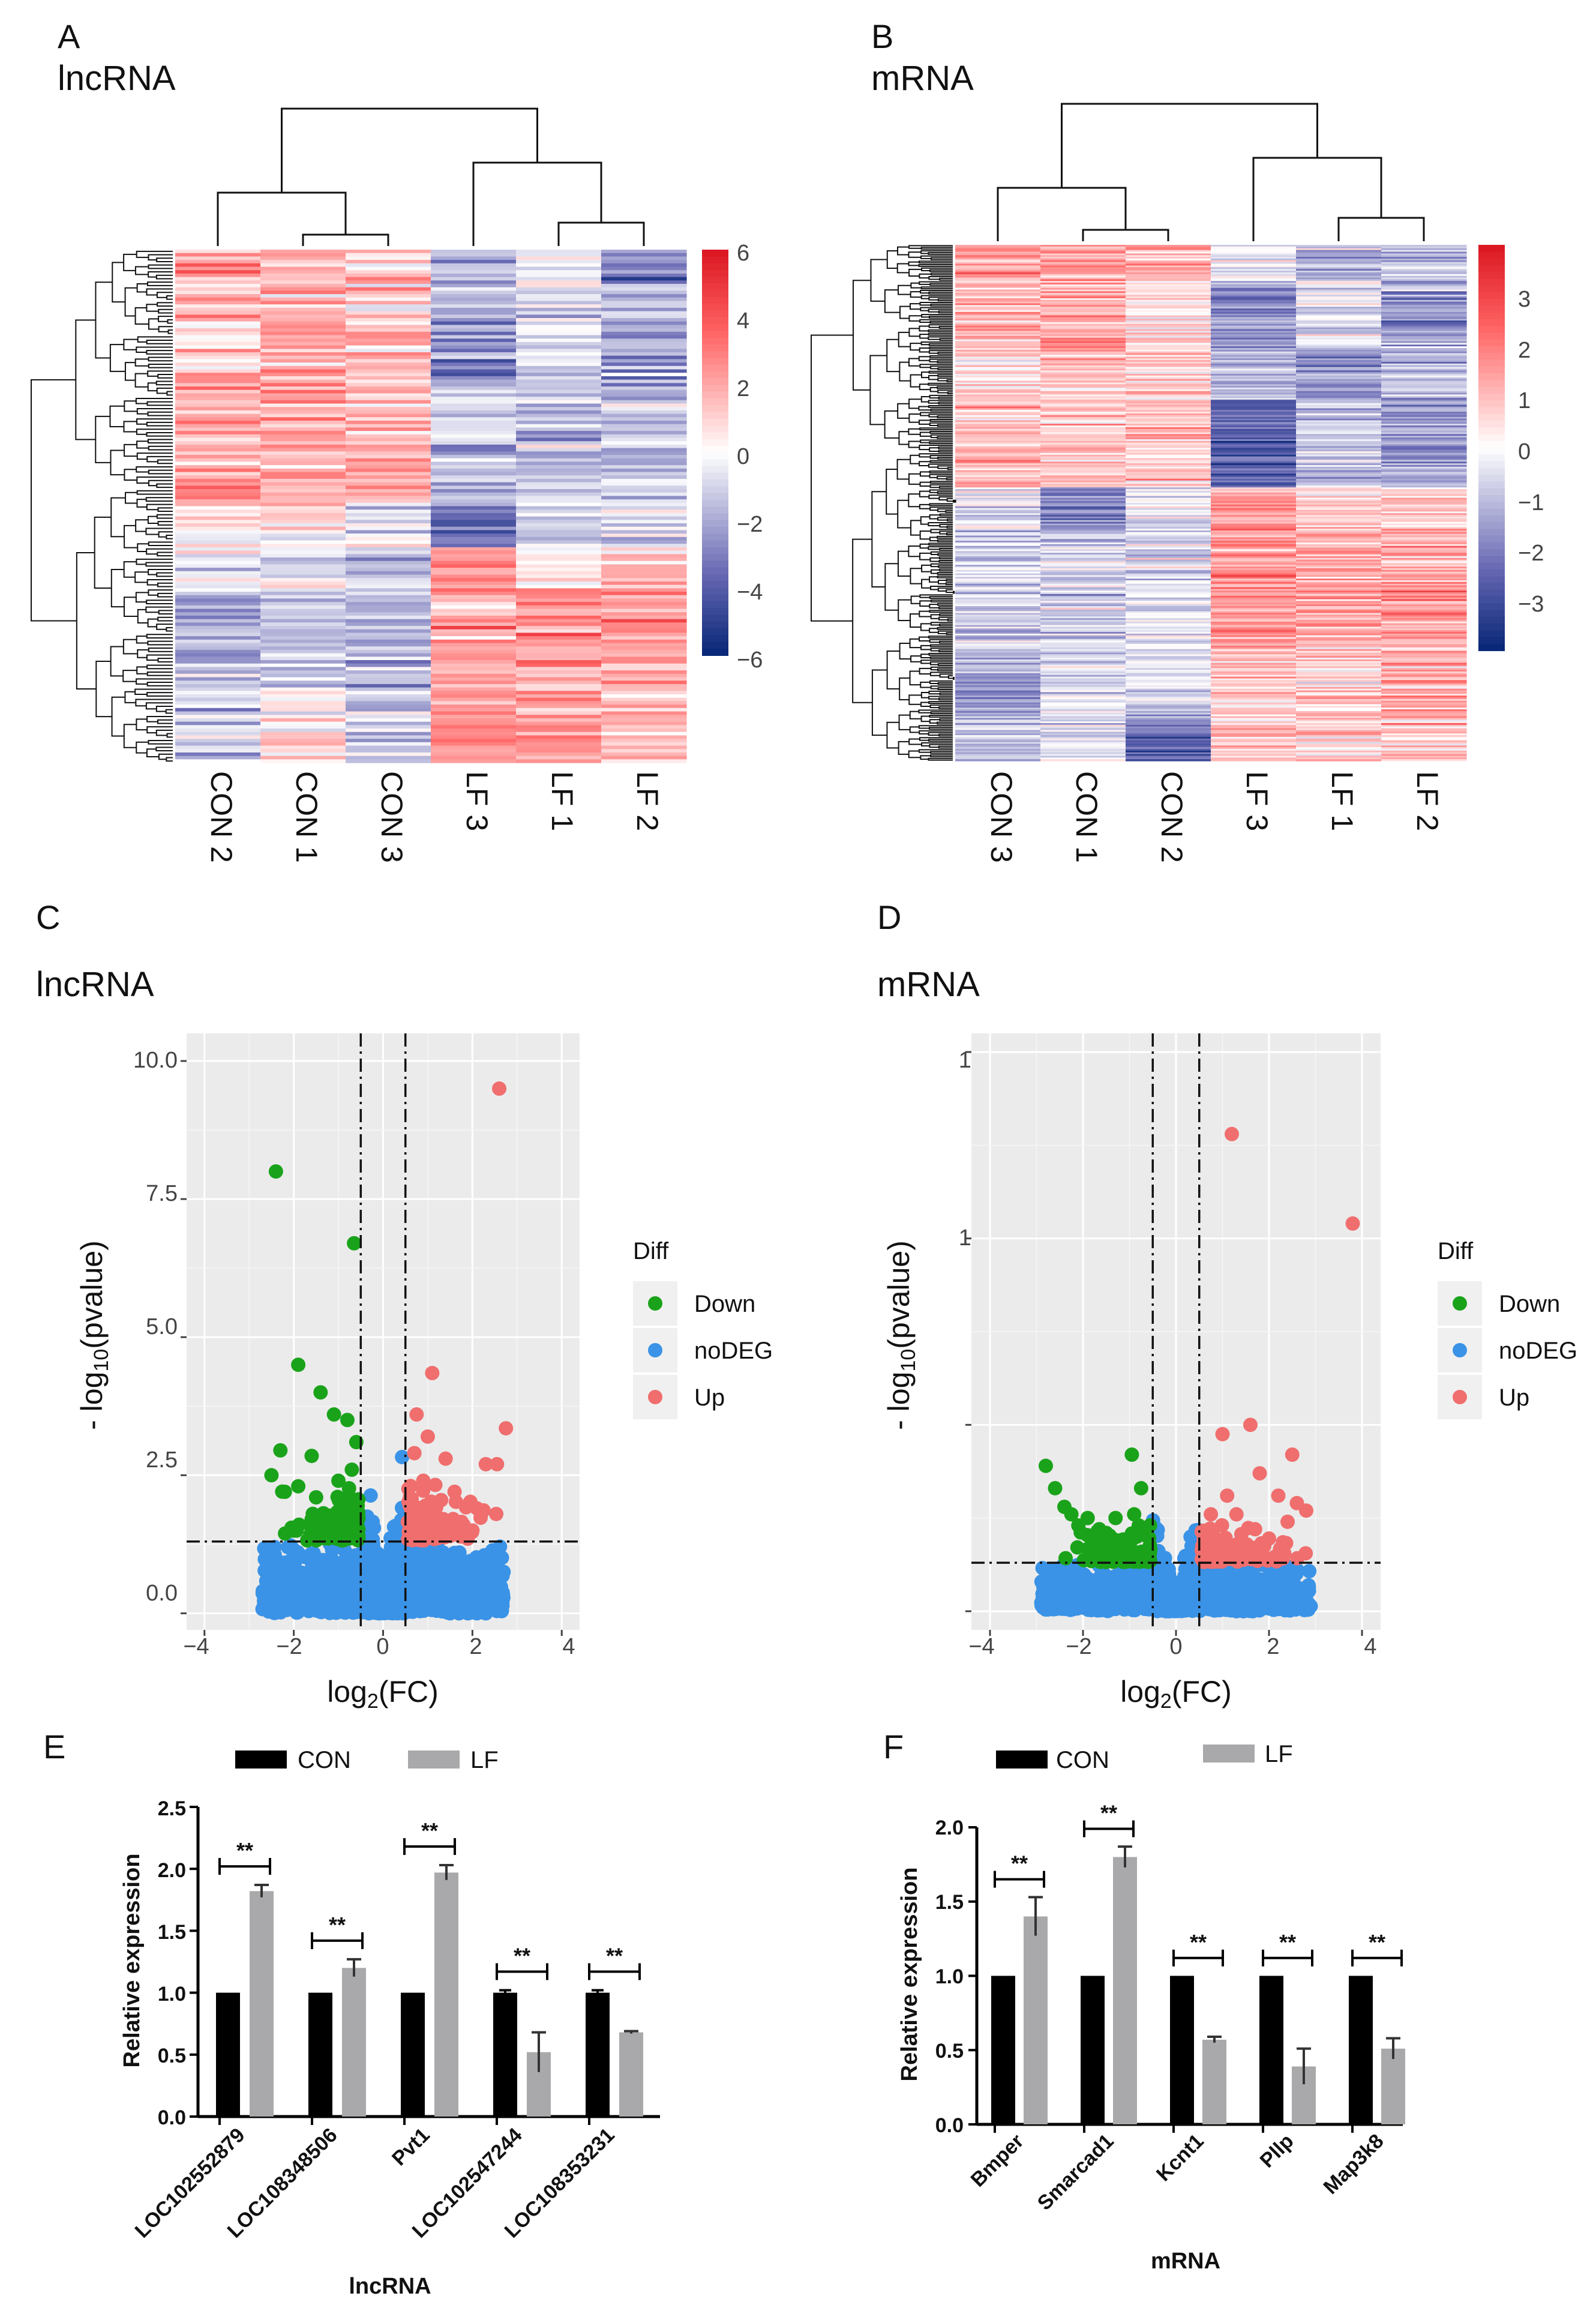 This screenshot has height=2308, width=1596. I want to click on bar-e-ylabel: Relative expression, so click(132, 1961).